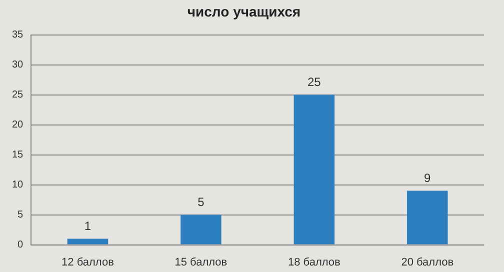  Describe the element at coordinates (18, 185) in the screenshot. I see `y-tick-label: 10` at that location.